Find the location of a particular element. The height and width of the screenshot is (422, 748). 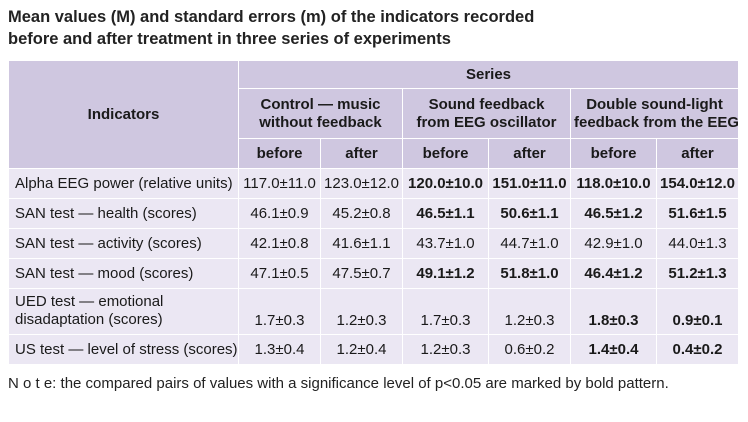

value-cell: 47.1±0.5 is located at coordinates (279, 273).